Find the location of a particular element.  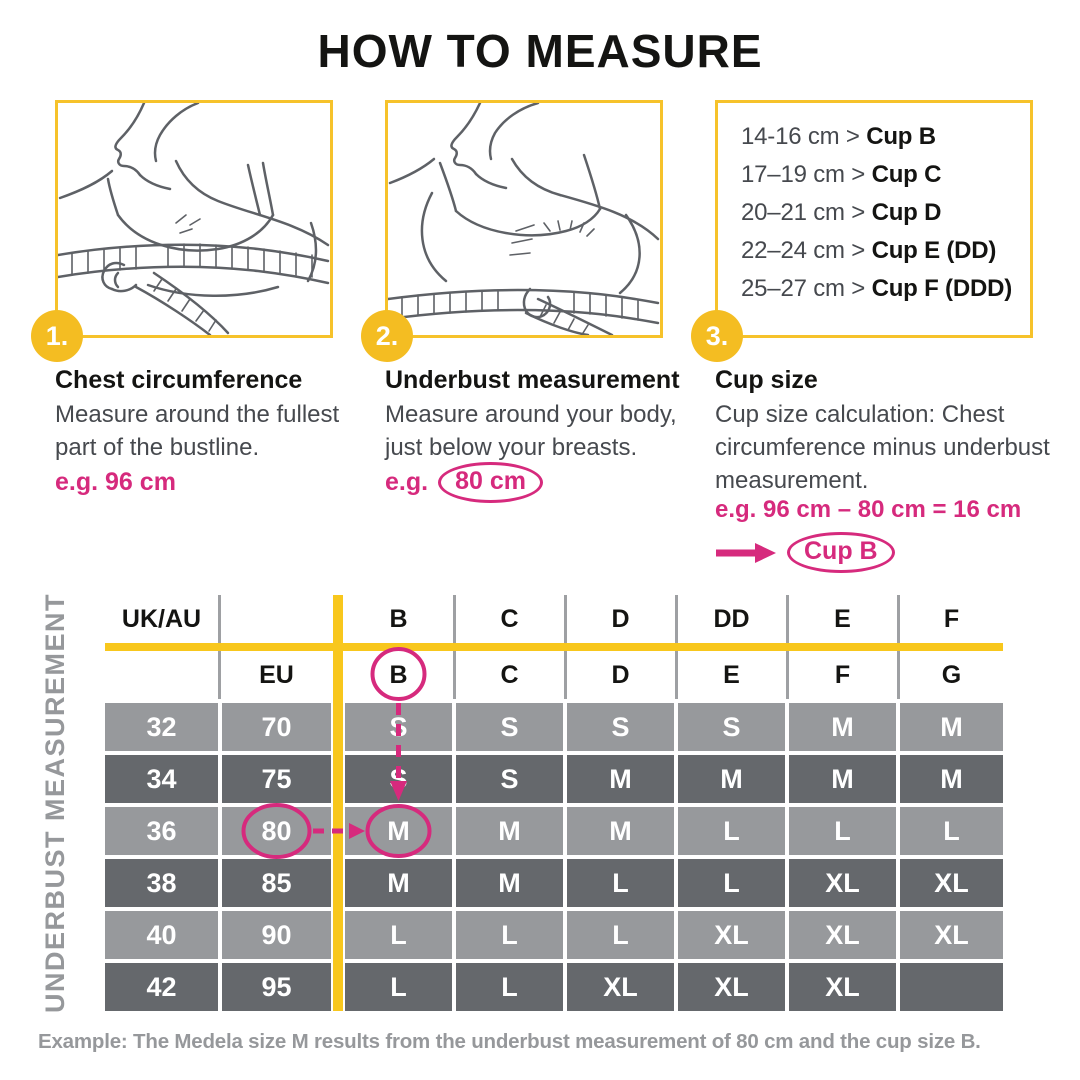

table-row: 34 75 S S M M M M is located at coordinates (554, 779).